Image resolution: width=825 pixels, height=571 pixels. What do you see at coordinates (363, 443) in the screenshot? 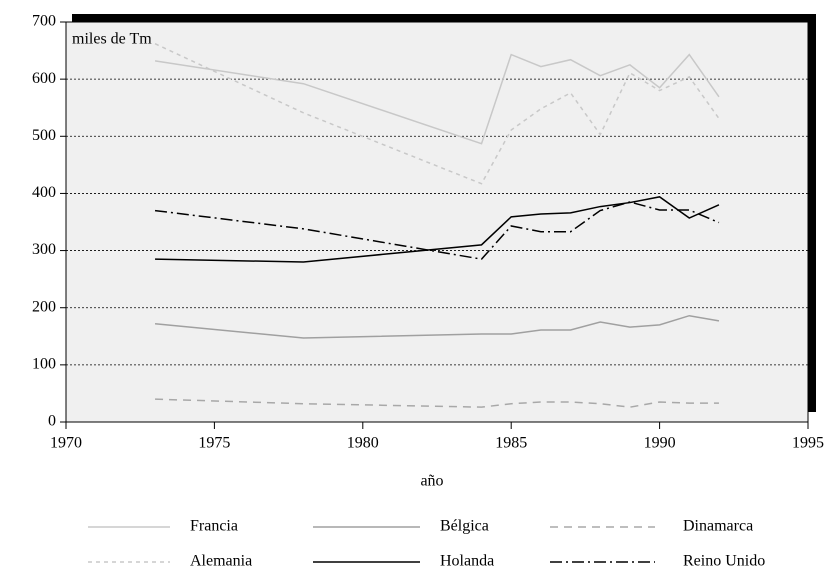
I see `x-tick-label: 1980` at bounding box center [363, 443].